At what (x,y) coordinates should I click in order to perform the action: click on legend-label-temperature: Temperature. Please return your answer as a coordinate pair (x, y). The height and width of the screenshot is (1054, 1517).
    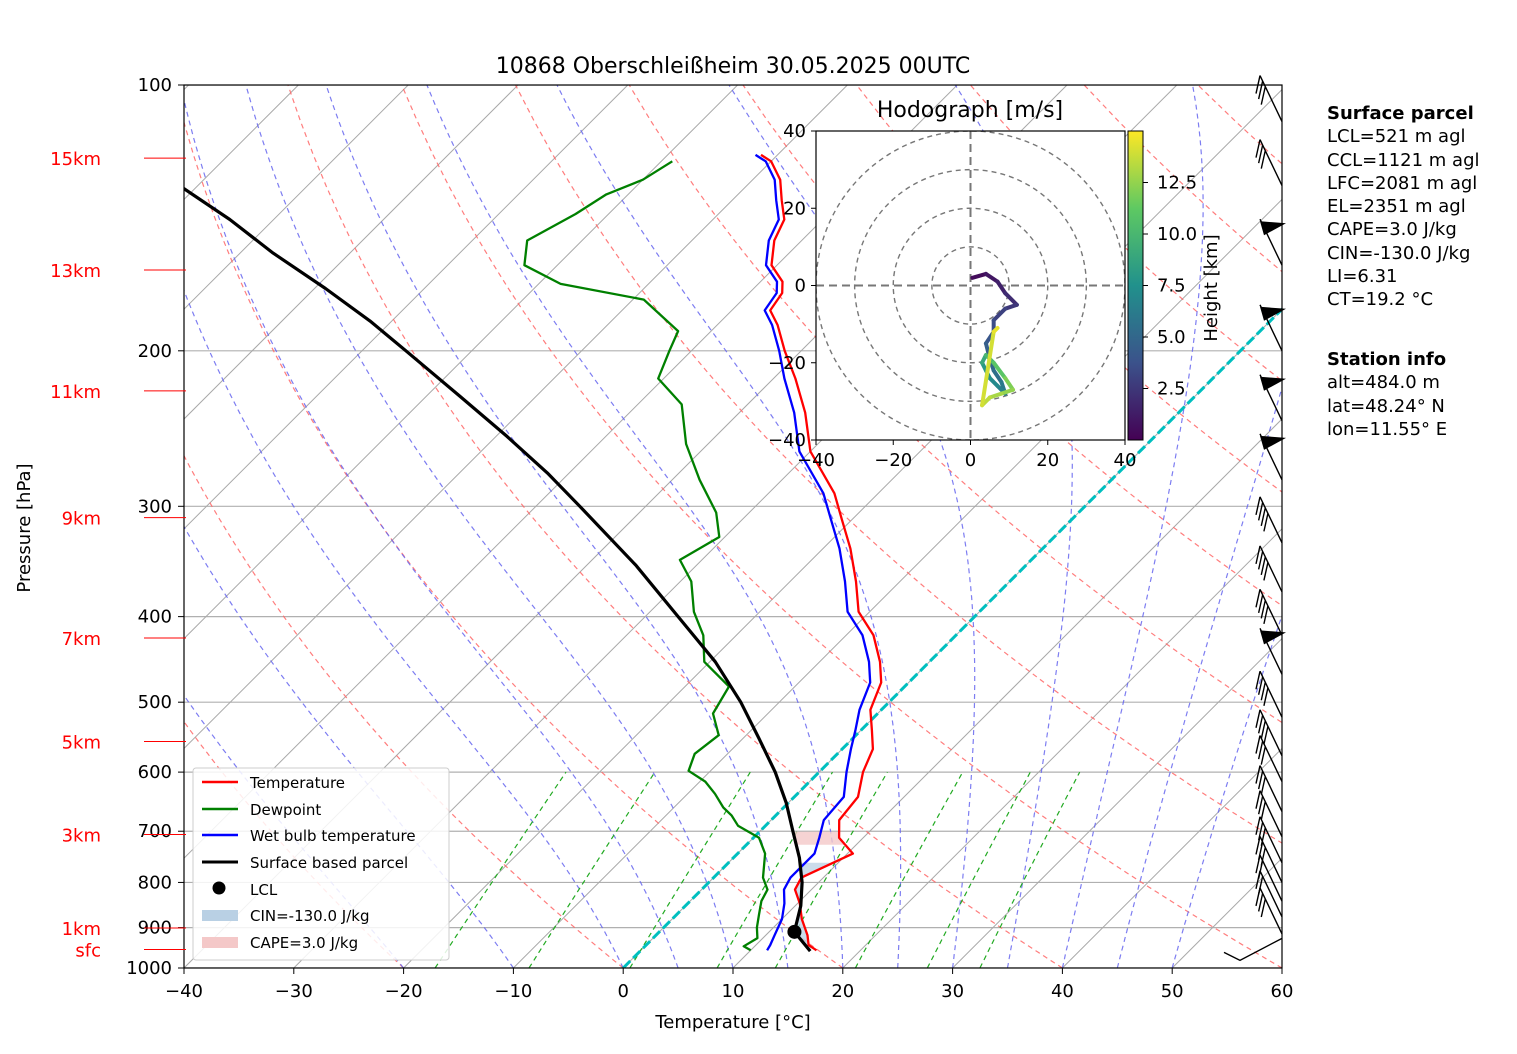
    Looking at the image, I should click on (297, 783).